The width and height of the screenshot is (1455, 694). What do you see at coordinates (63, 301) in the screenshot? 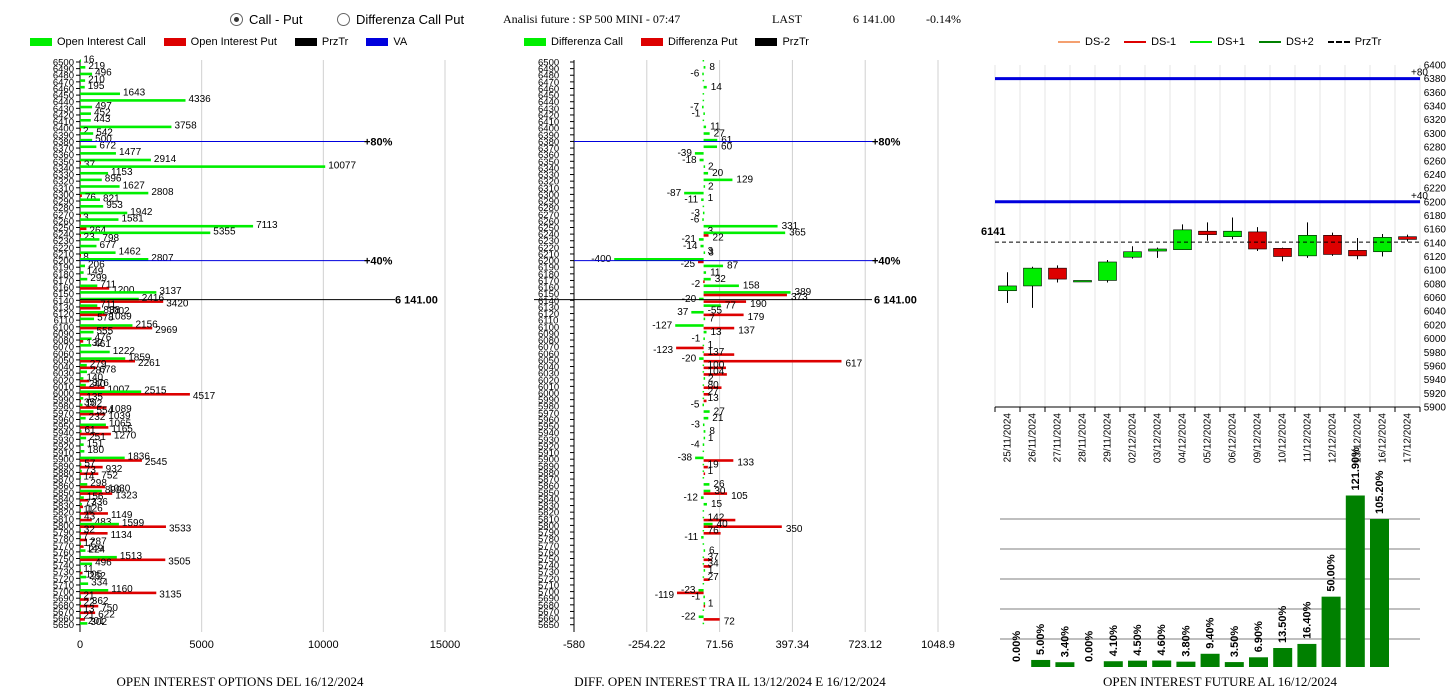
I see `strike-label: 6140` at bounding box center [63, 301].